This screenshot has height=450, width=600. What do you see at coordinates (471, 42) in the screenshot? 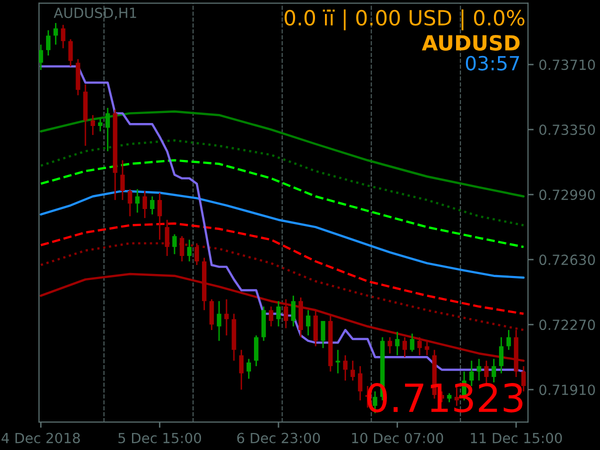
I see `annotation: AUDUSD` at bounding box center [471, 42].